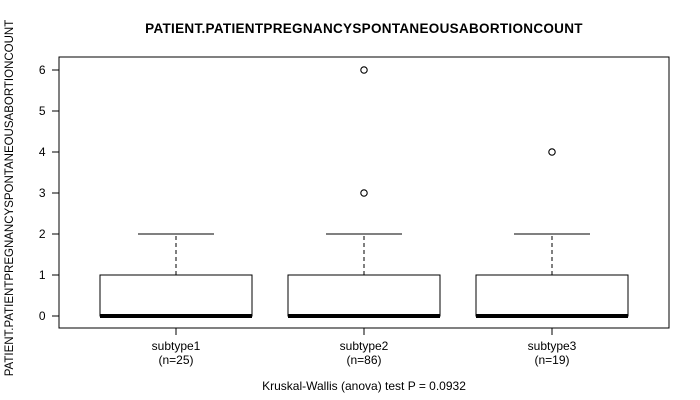  I want to click on y-tick-label: 0, so click(42, 316).